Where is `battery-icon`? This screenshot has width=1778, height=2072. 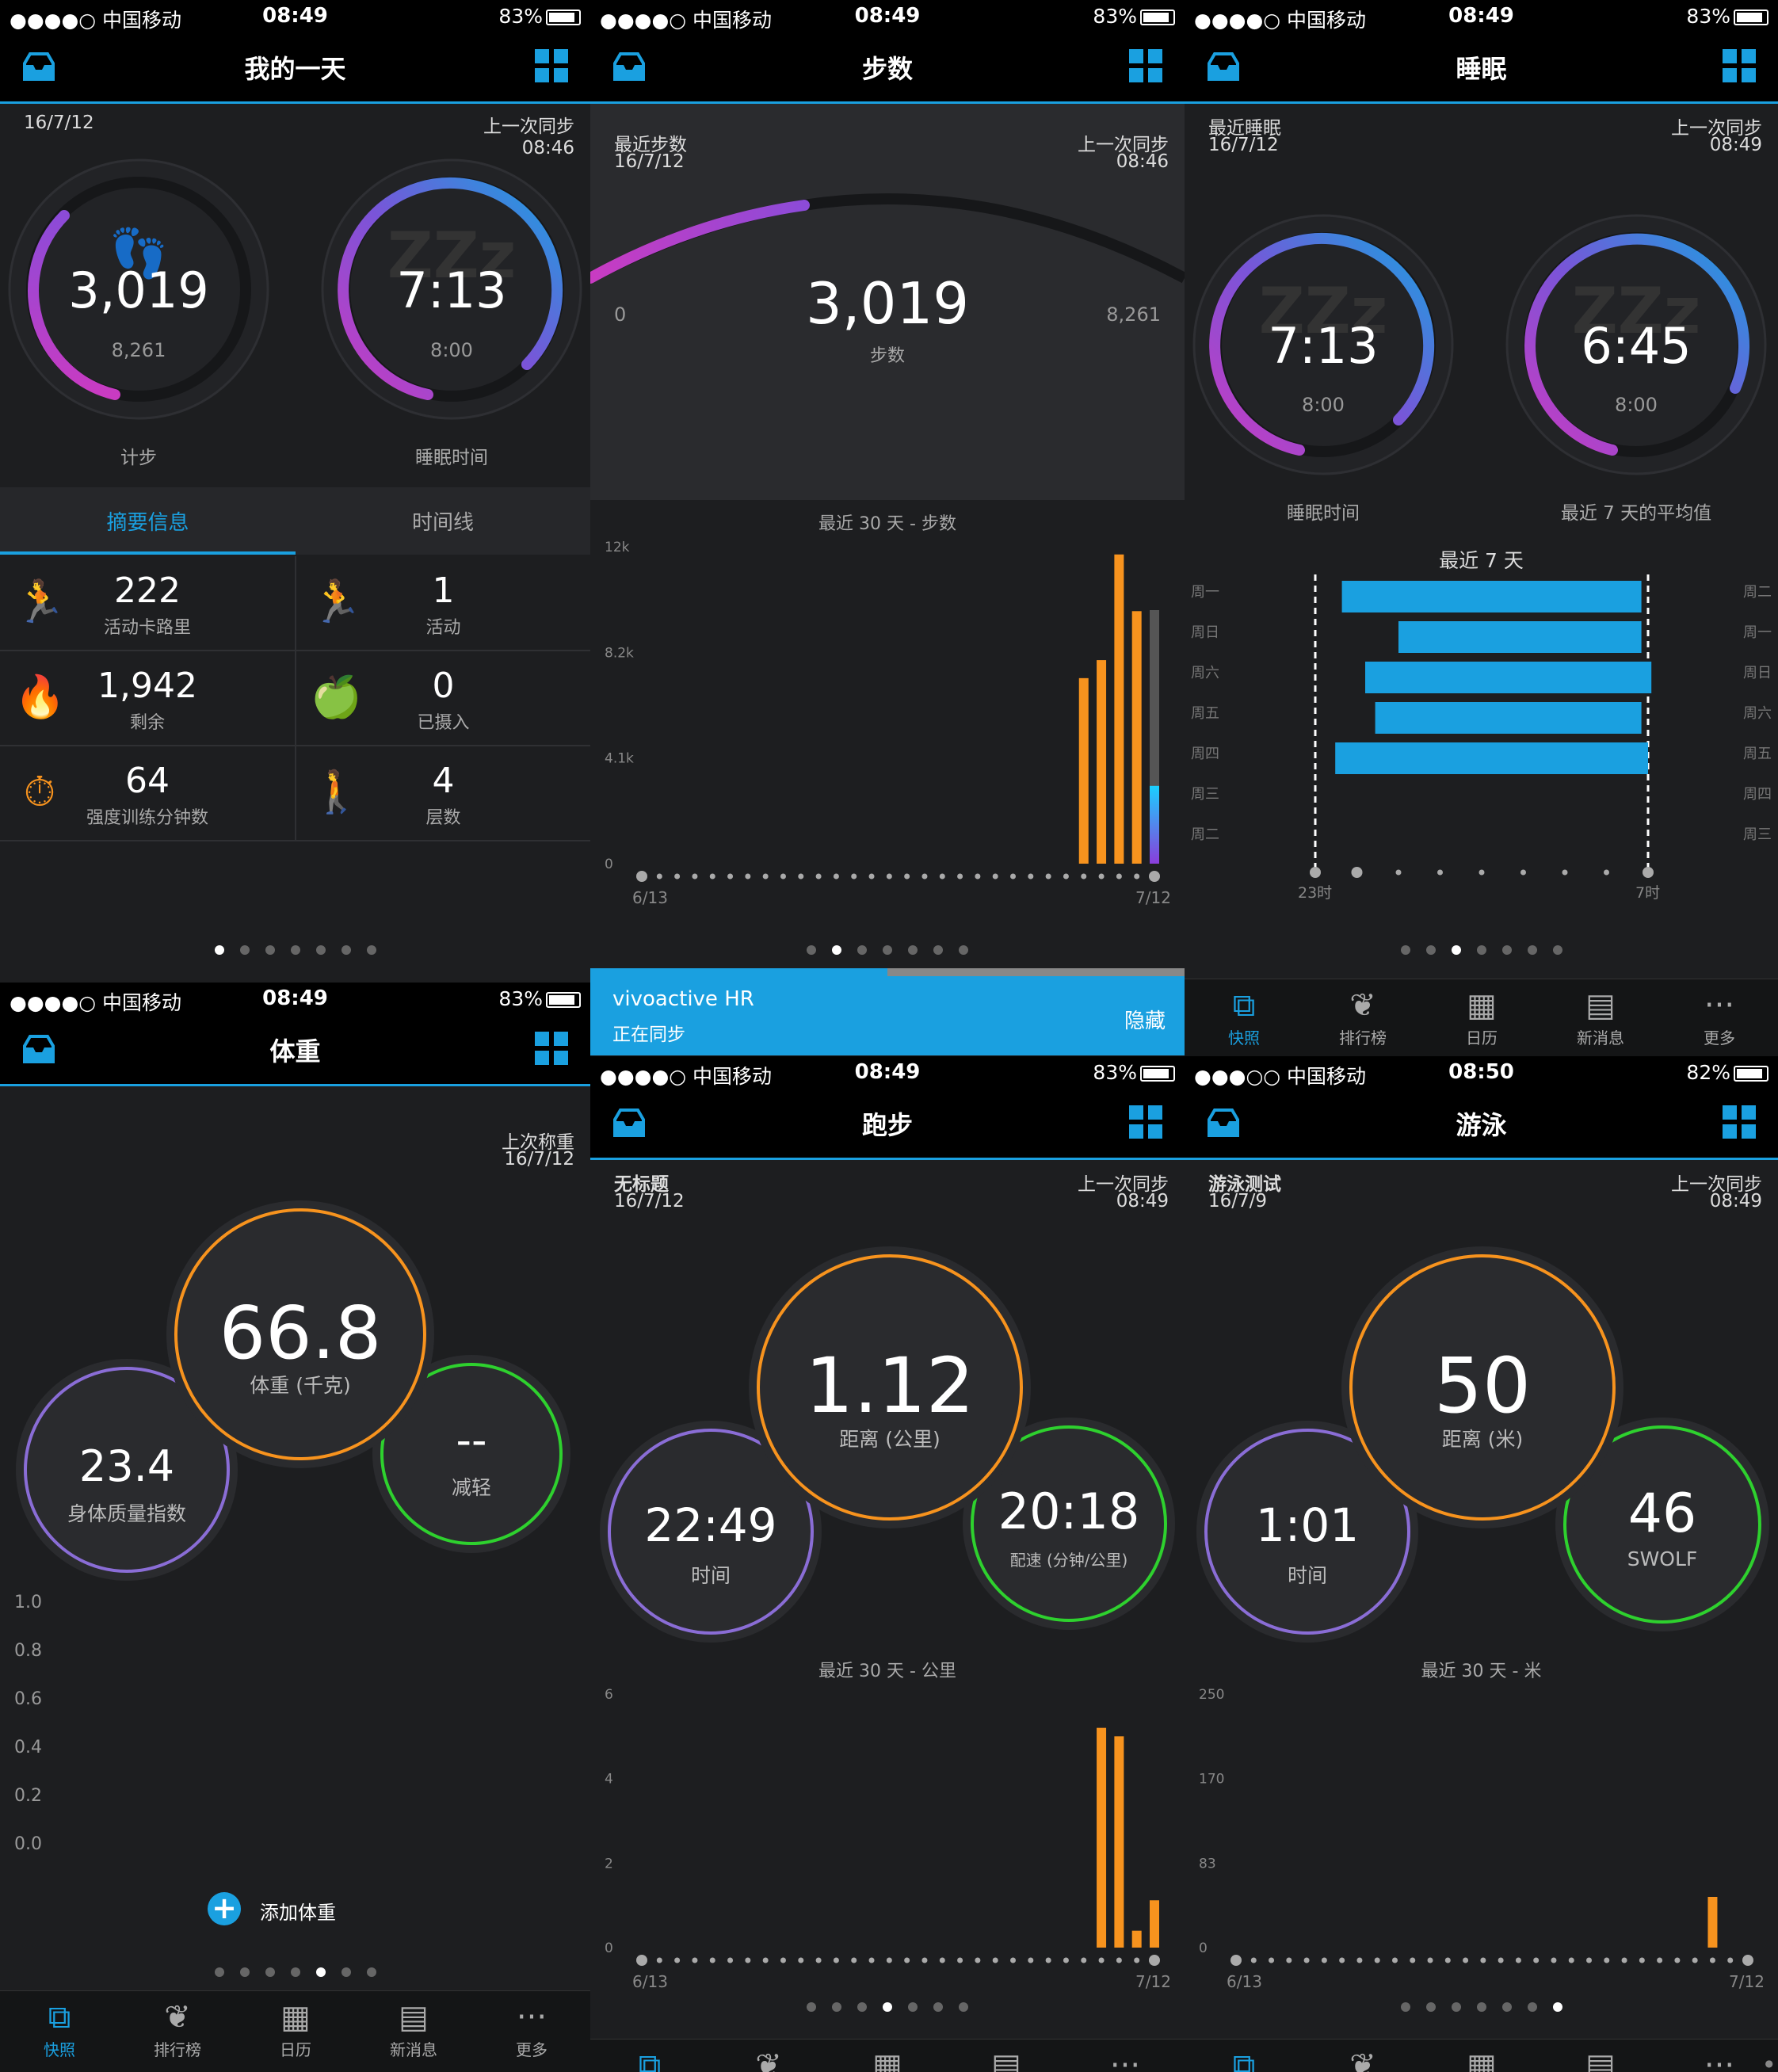 battery-icon is located at coordinates (1751, 17).